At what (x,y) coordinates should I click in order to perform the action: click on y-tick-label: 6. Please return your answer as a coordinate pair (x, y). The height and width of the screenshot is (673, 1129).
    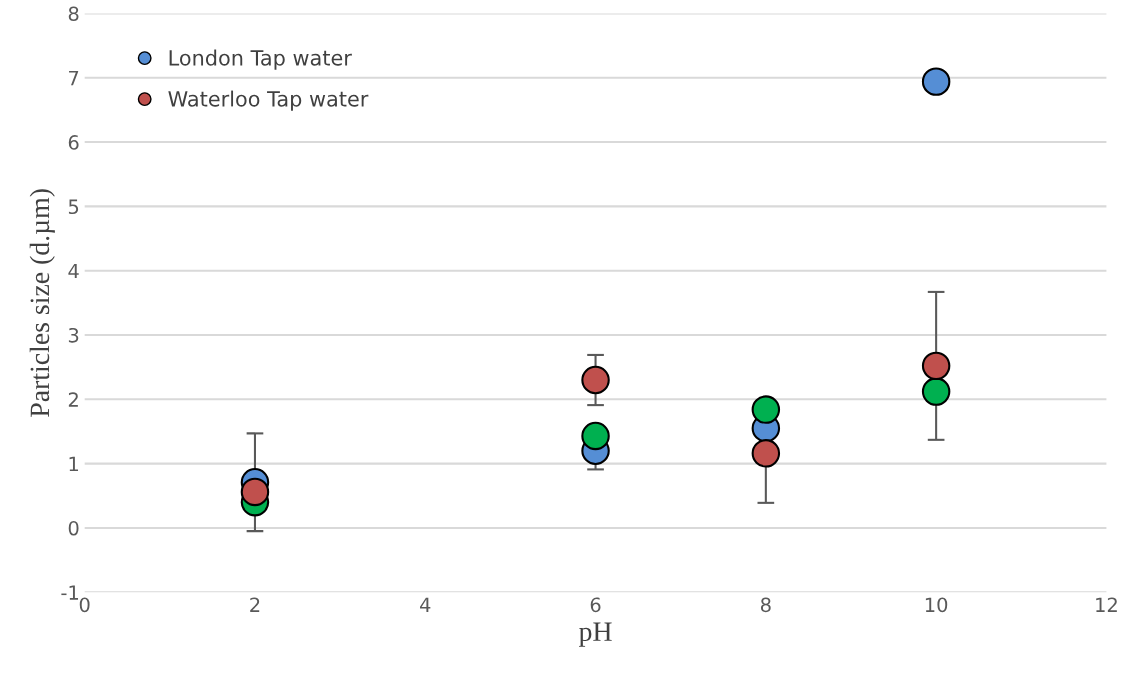
    Looking at the image, I should click on (73, 142).